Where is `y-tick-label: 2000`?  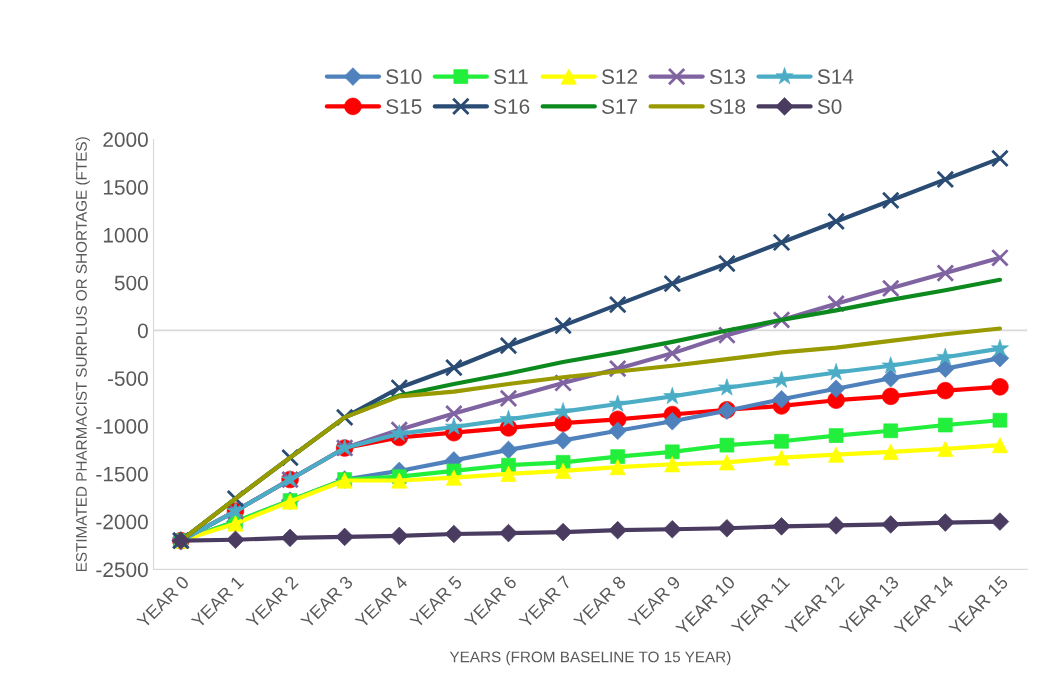
y-tick-label: 2000 is located at coordinates (125, 140).